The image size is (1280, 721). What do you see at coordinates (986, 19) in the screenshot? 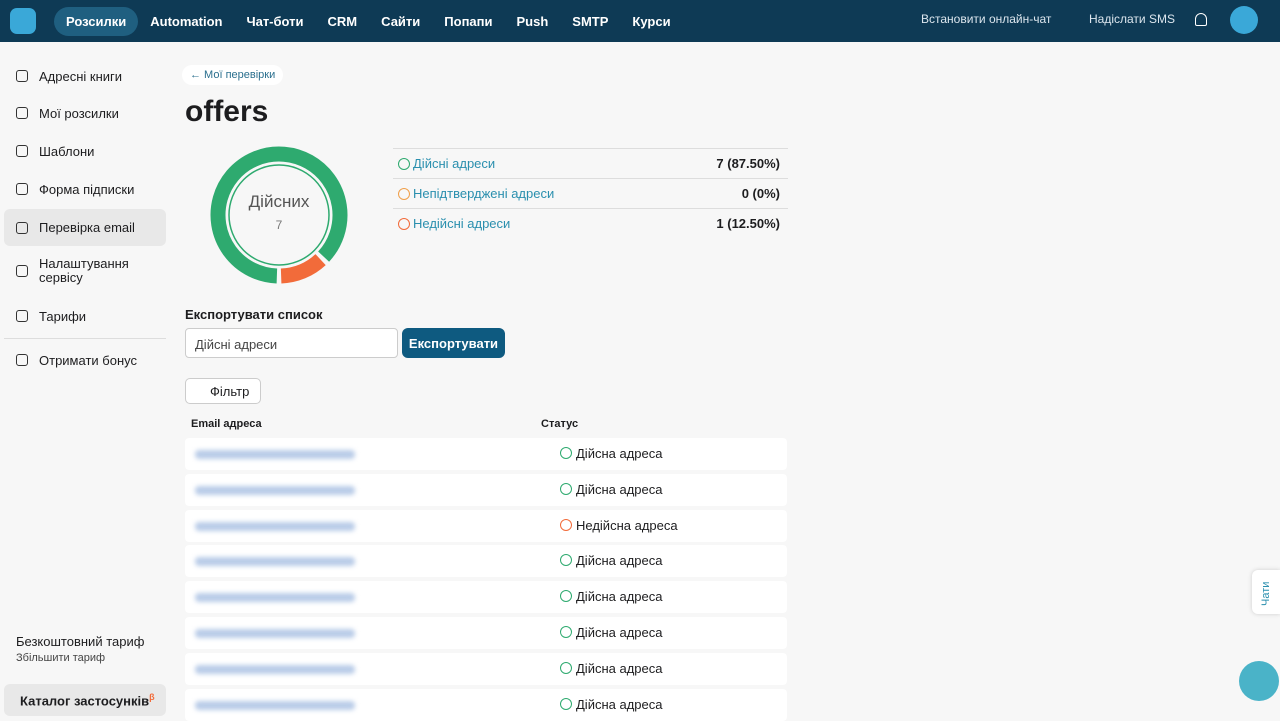
I see `chat-link: Встановити онлайн-чат` at bounding box center [986, 19].